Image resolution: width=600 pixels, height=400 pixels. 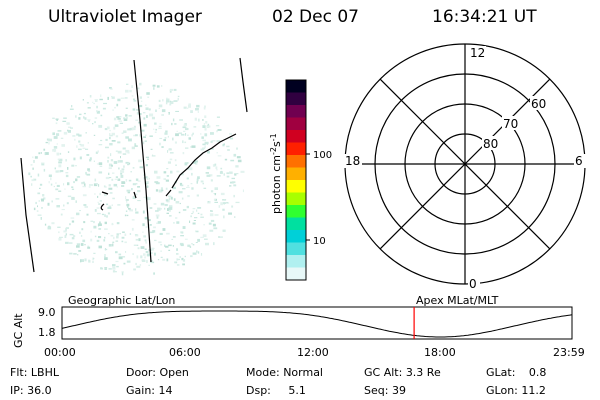 I want to click on apex-label: Apex MLat/MLT, so click(x=457, y=300).